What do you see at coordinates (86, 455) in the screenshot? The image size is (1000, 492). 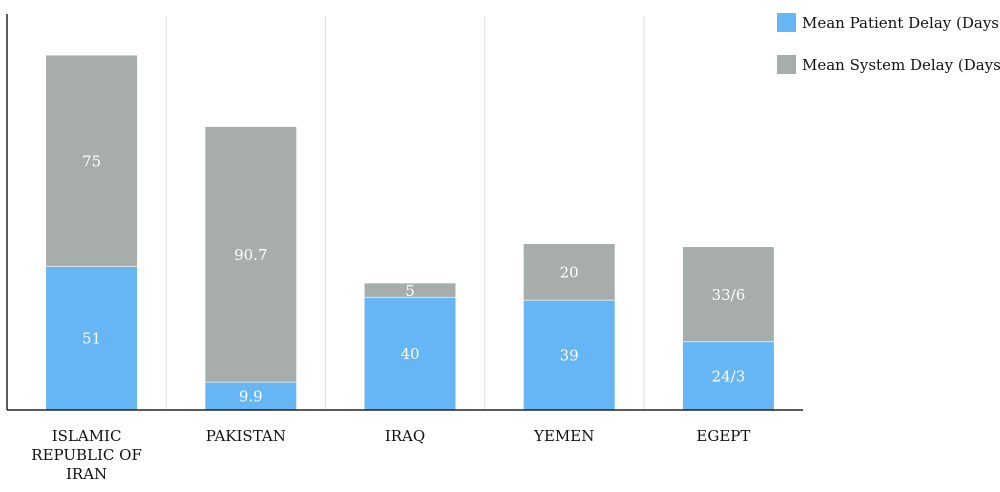 I see `x-tick-label: REPUBLIC OF` at bounding box center [86, 455].